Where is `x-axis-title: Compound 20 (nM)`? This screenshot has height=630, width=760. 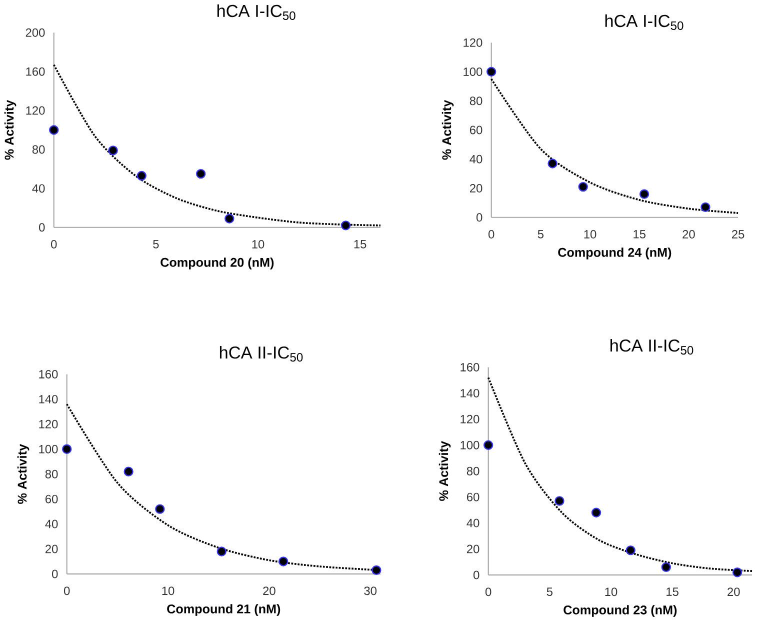 x-axis-title: Compound 20 (nM) is located at coordinates (217, 264).